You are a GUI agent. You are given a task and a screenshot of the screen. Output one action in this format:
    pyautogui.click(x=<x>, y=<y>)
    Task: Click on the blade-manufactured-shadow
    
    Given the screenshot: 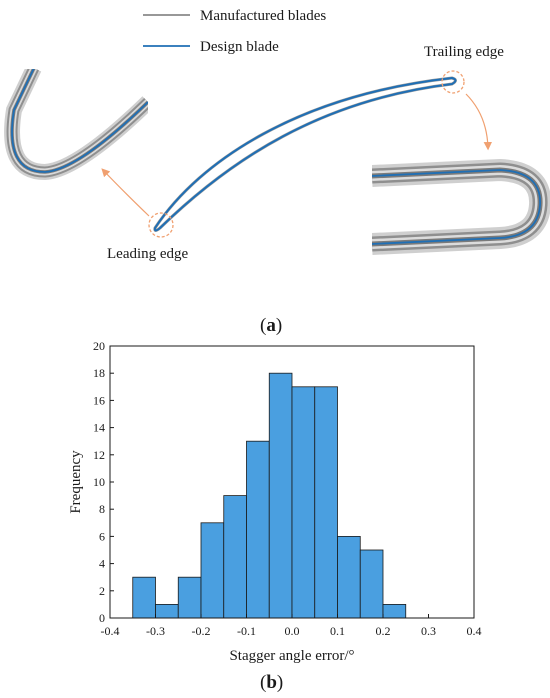 What is the action you would take?
    pyautogui.click(x=305, y=154)
    